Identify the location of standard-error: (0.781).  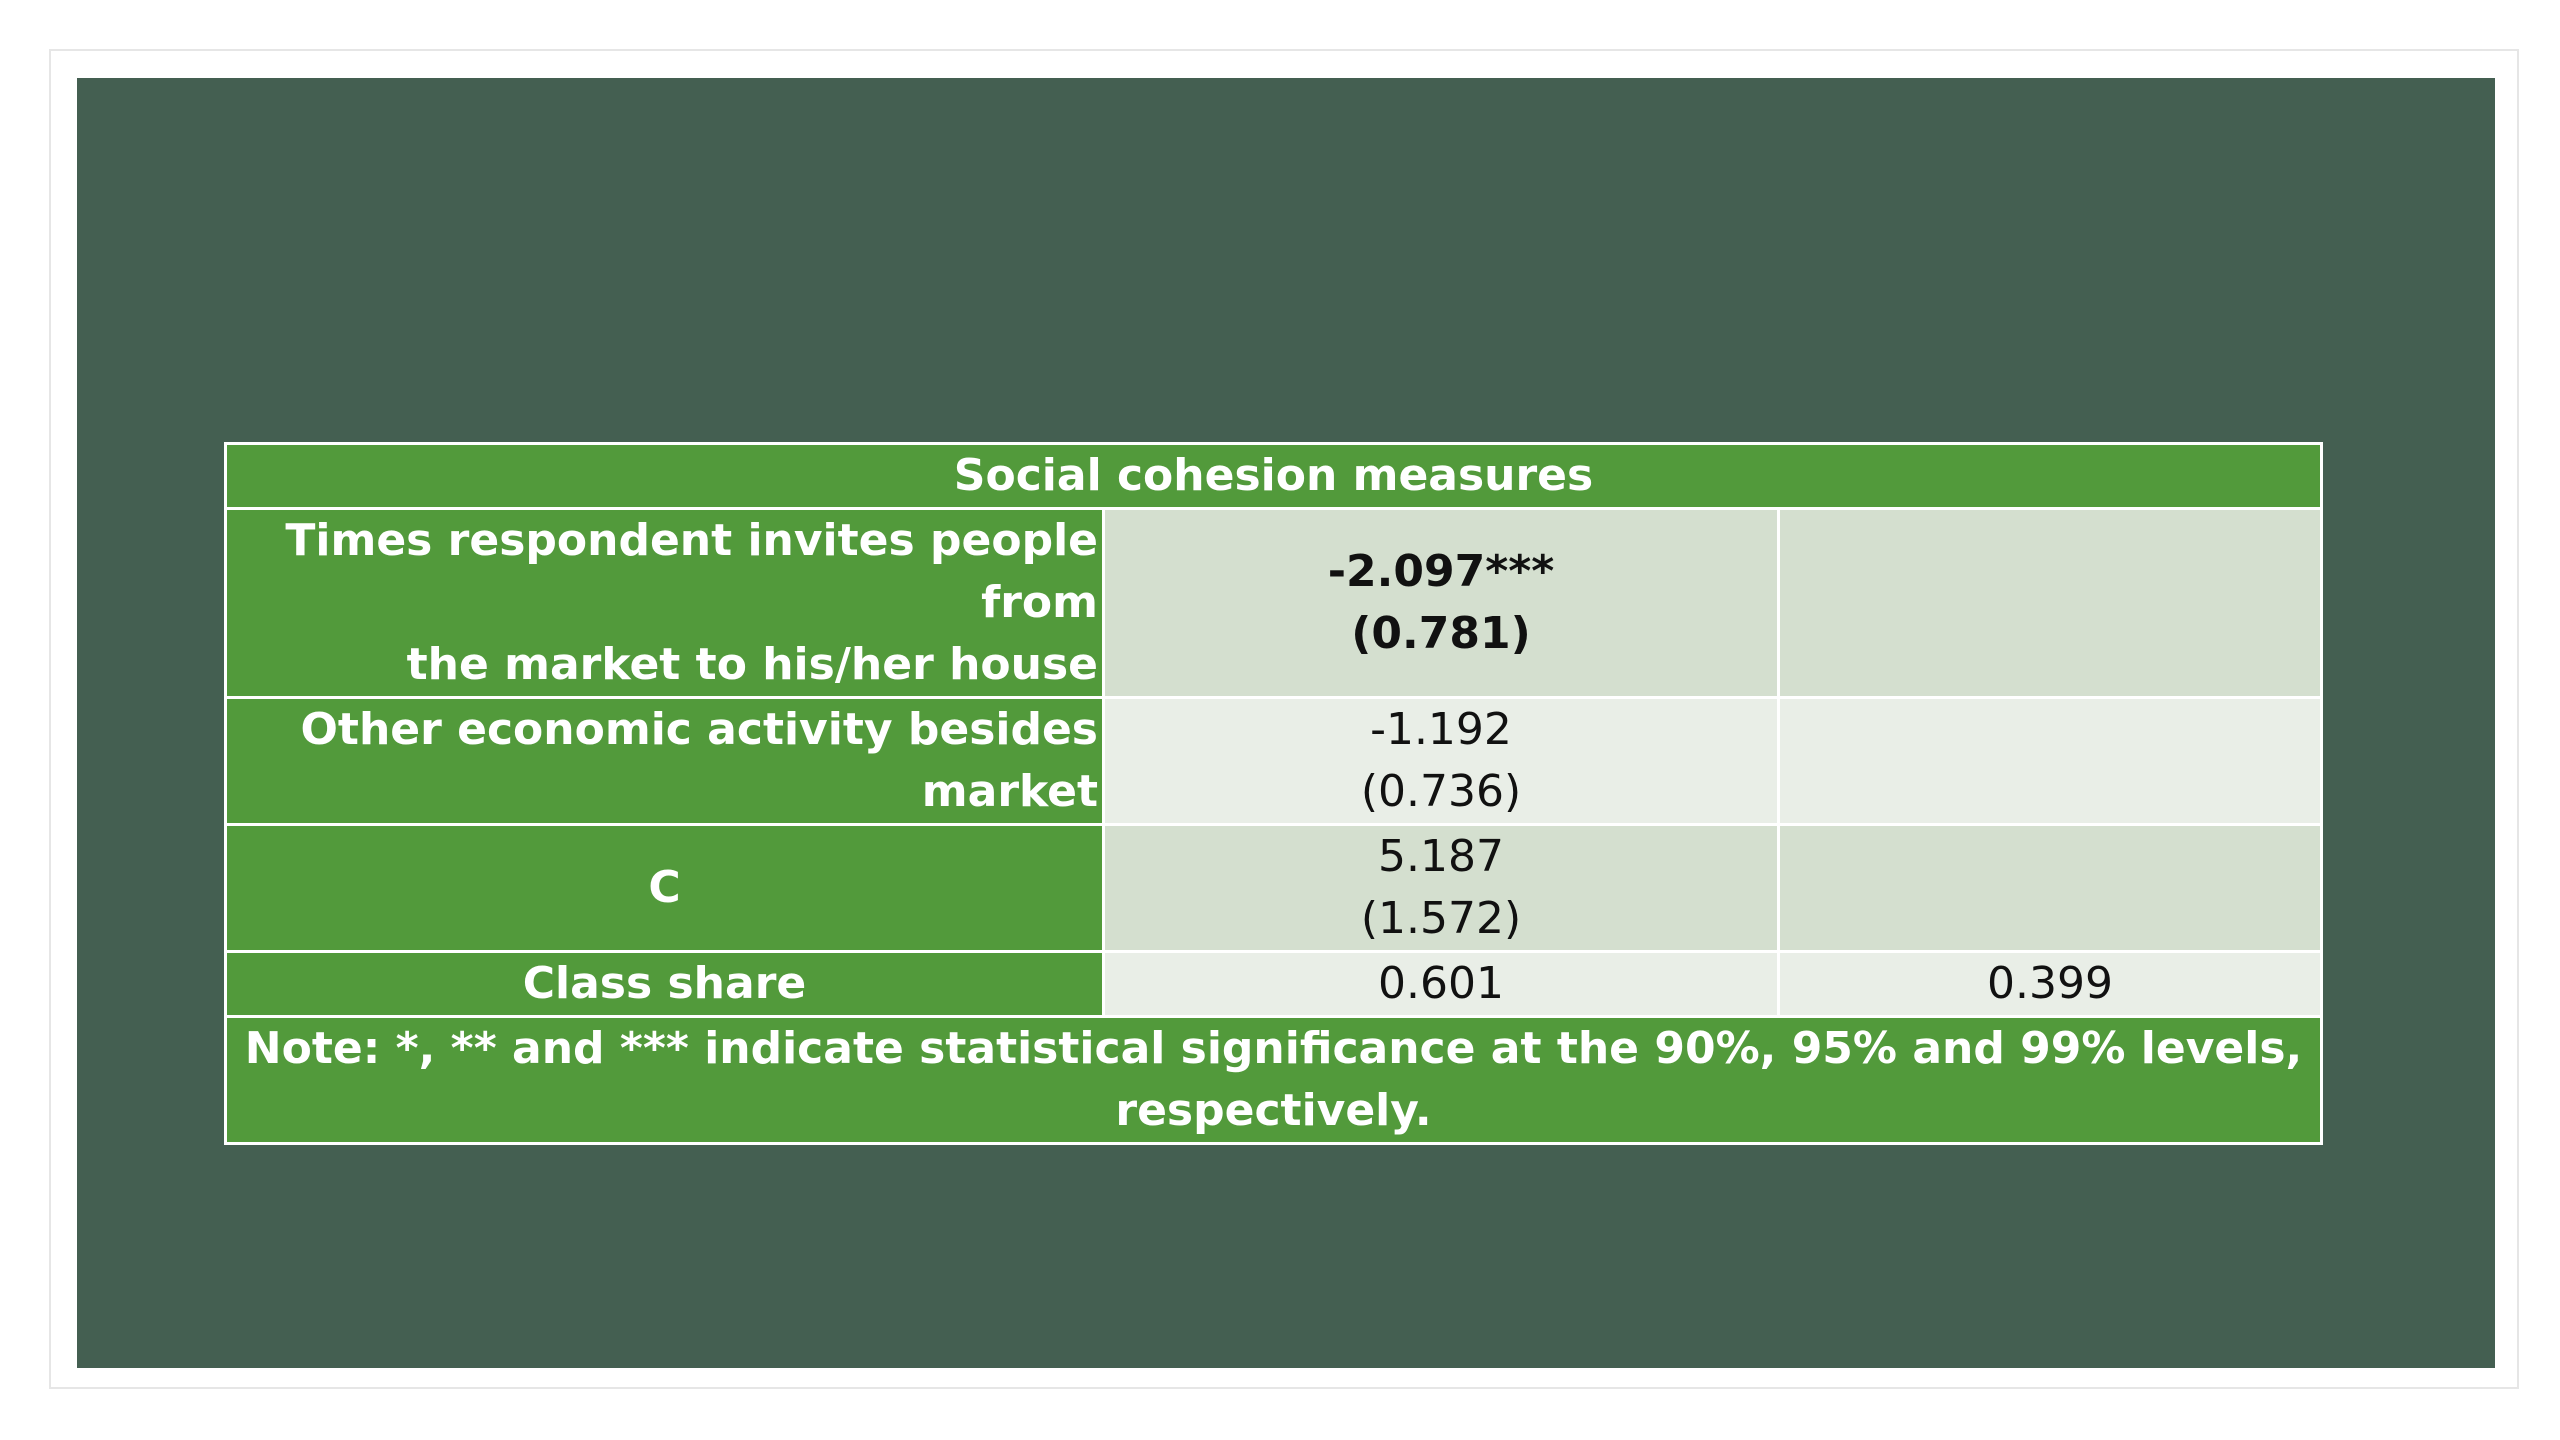
(1441, 633).